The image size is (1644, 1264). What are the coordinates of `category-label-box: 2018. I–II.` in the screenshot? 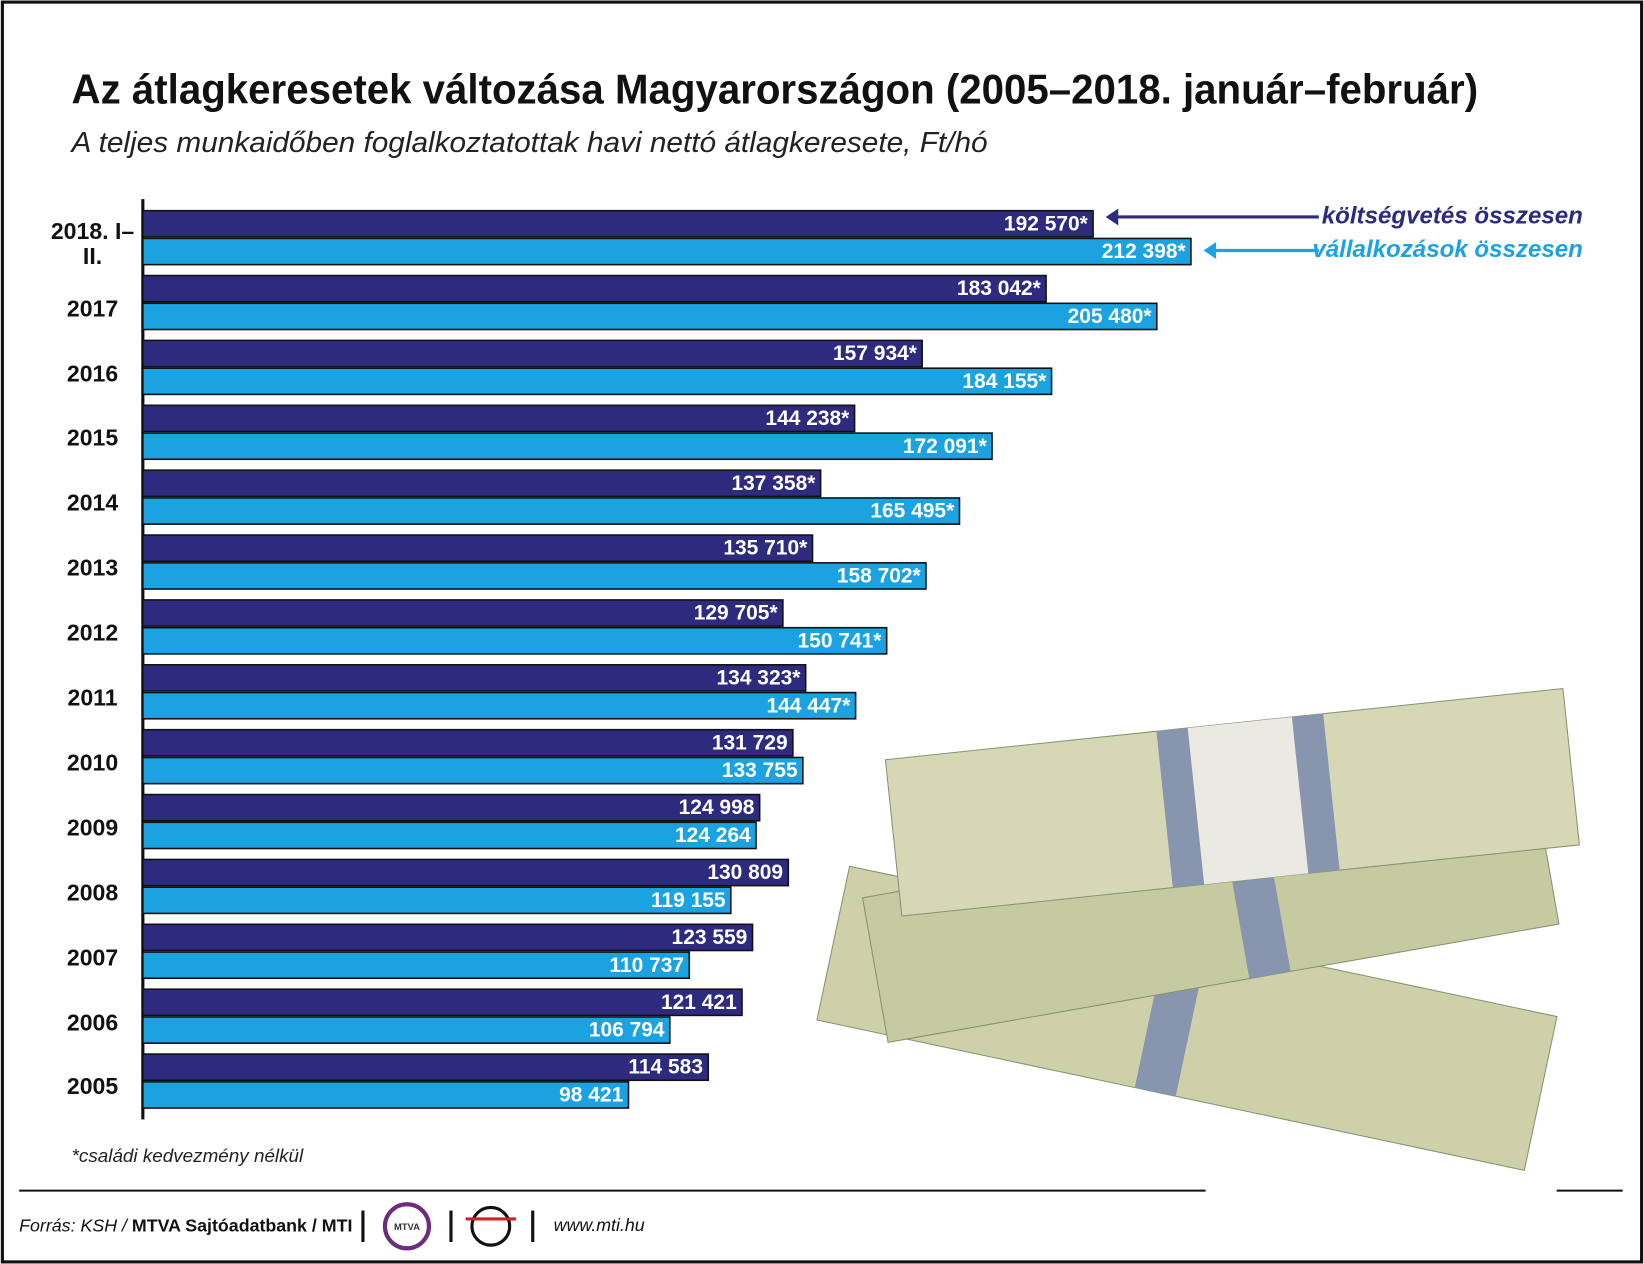 It's located at (92, 241).